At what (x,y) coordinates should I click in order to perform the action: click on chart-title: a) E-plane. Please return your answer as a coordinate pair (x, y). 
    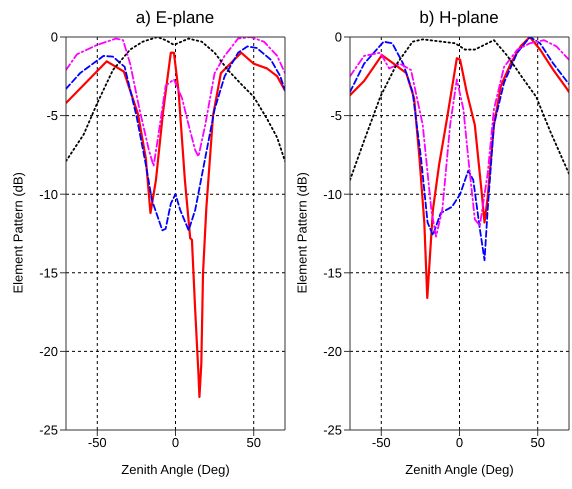
    Looking at the image, I should click on (175, 18).